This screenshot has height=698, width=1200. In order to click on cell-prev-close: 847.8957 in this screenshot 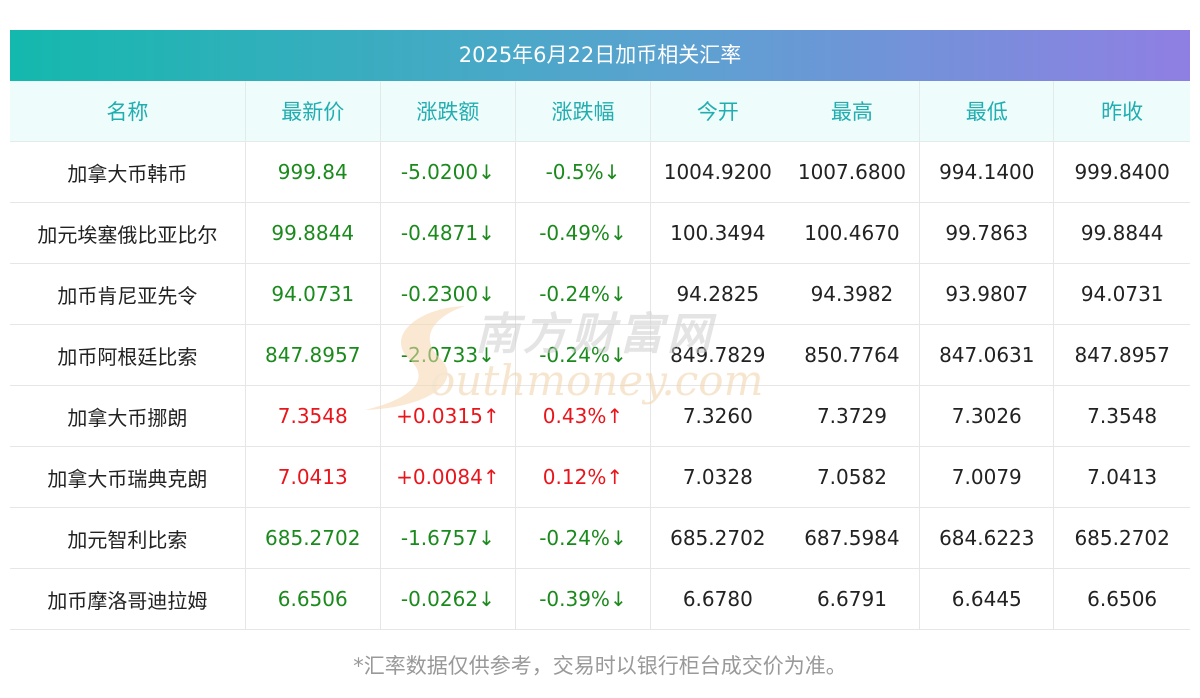, I will do `click(1121, 355)`.